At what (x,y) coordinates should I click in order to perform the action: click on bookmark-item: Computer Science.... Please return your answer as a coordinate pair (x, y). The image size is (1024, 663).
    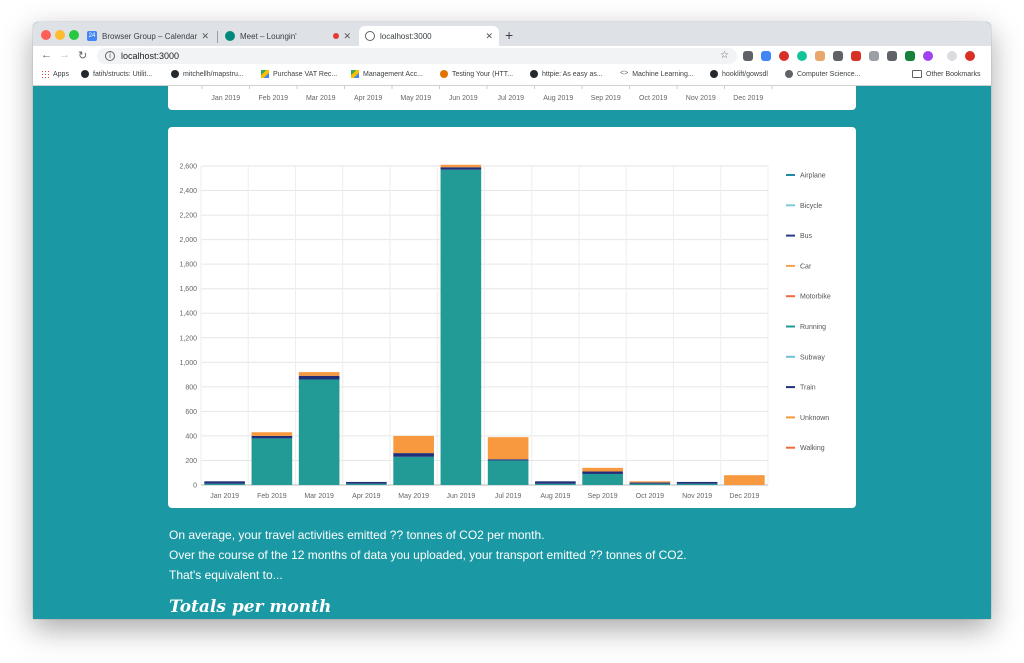
    Looking at the image, I should click on (822, 74).